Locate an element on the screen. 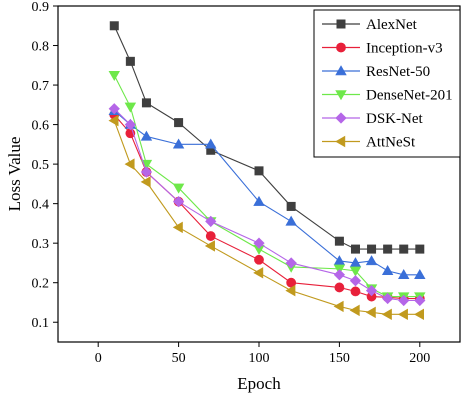  legend-label-dsk-net: DSK-Net is located at coordinates (394, 119).